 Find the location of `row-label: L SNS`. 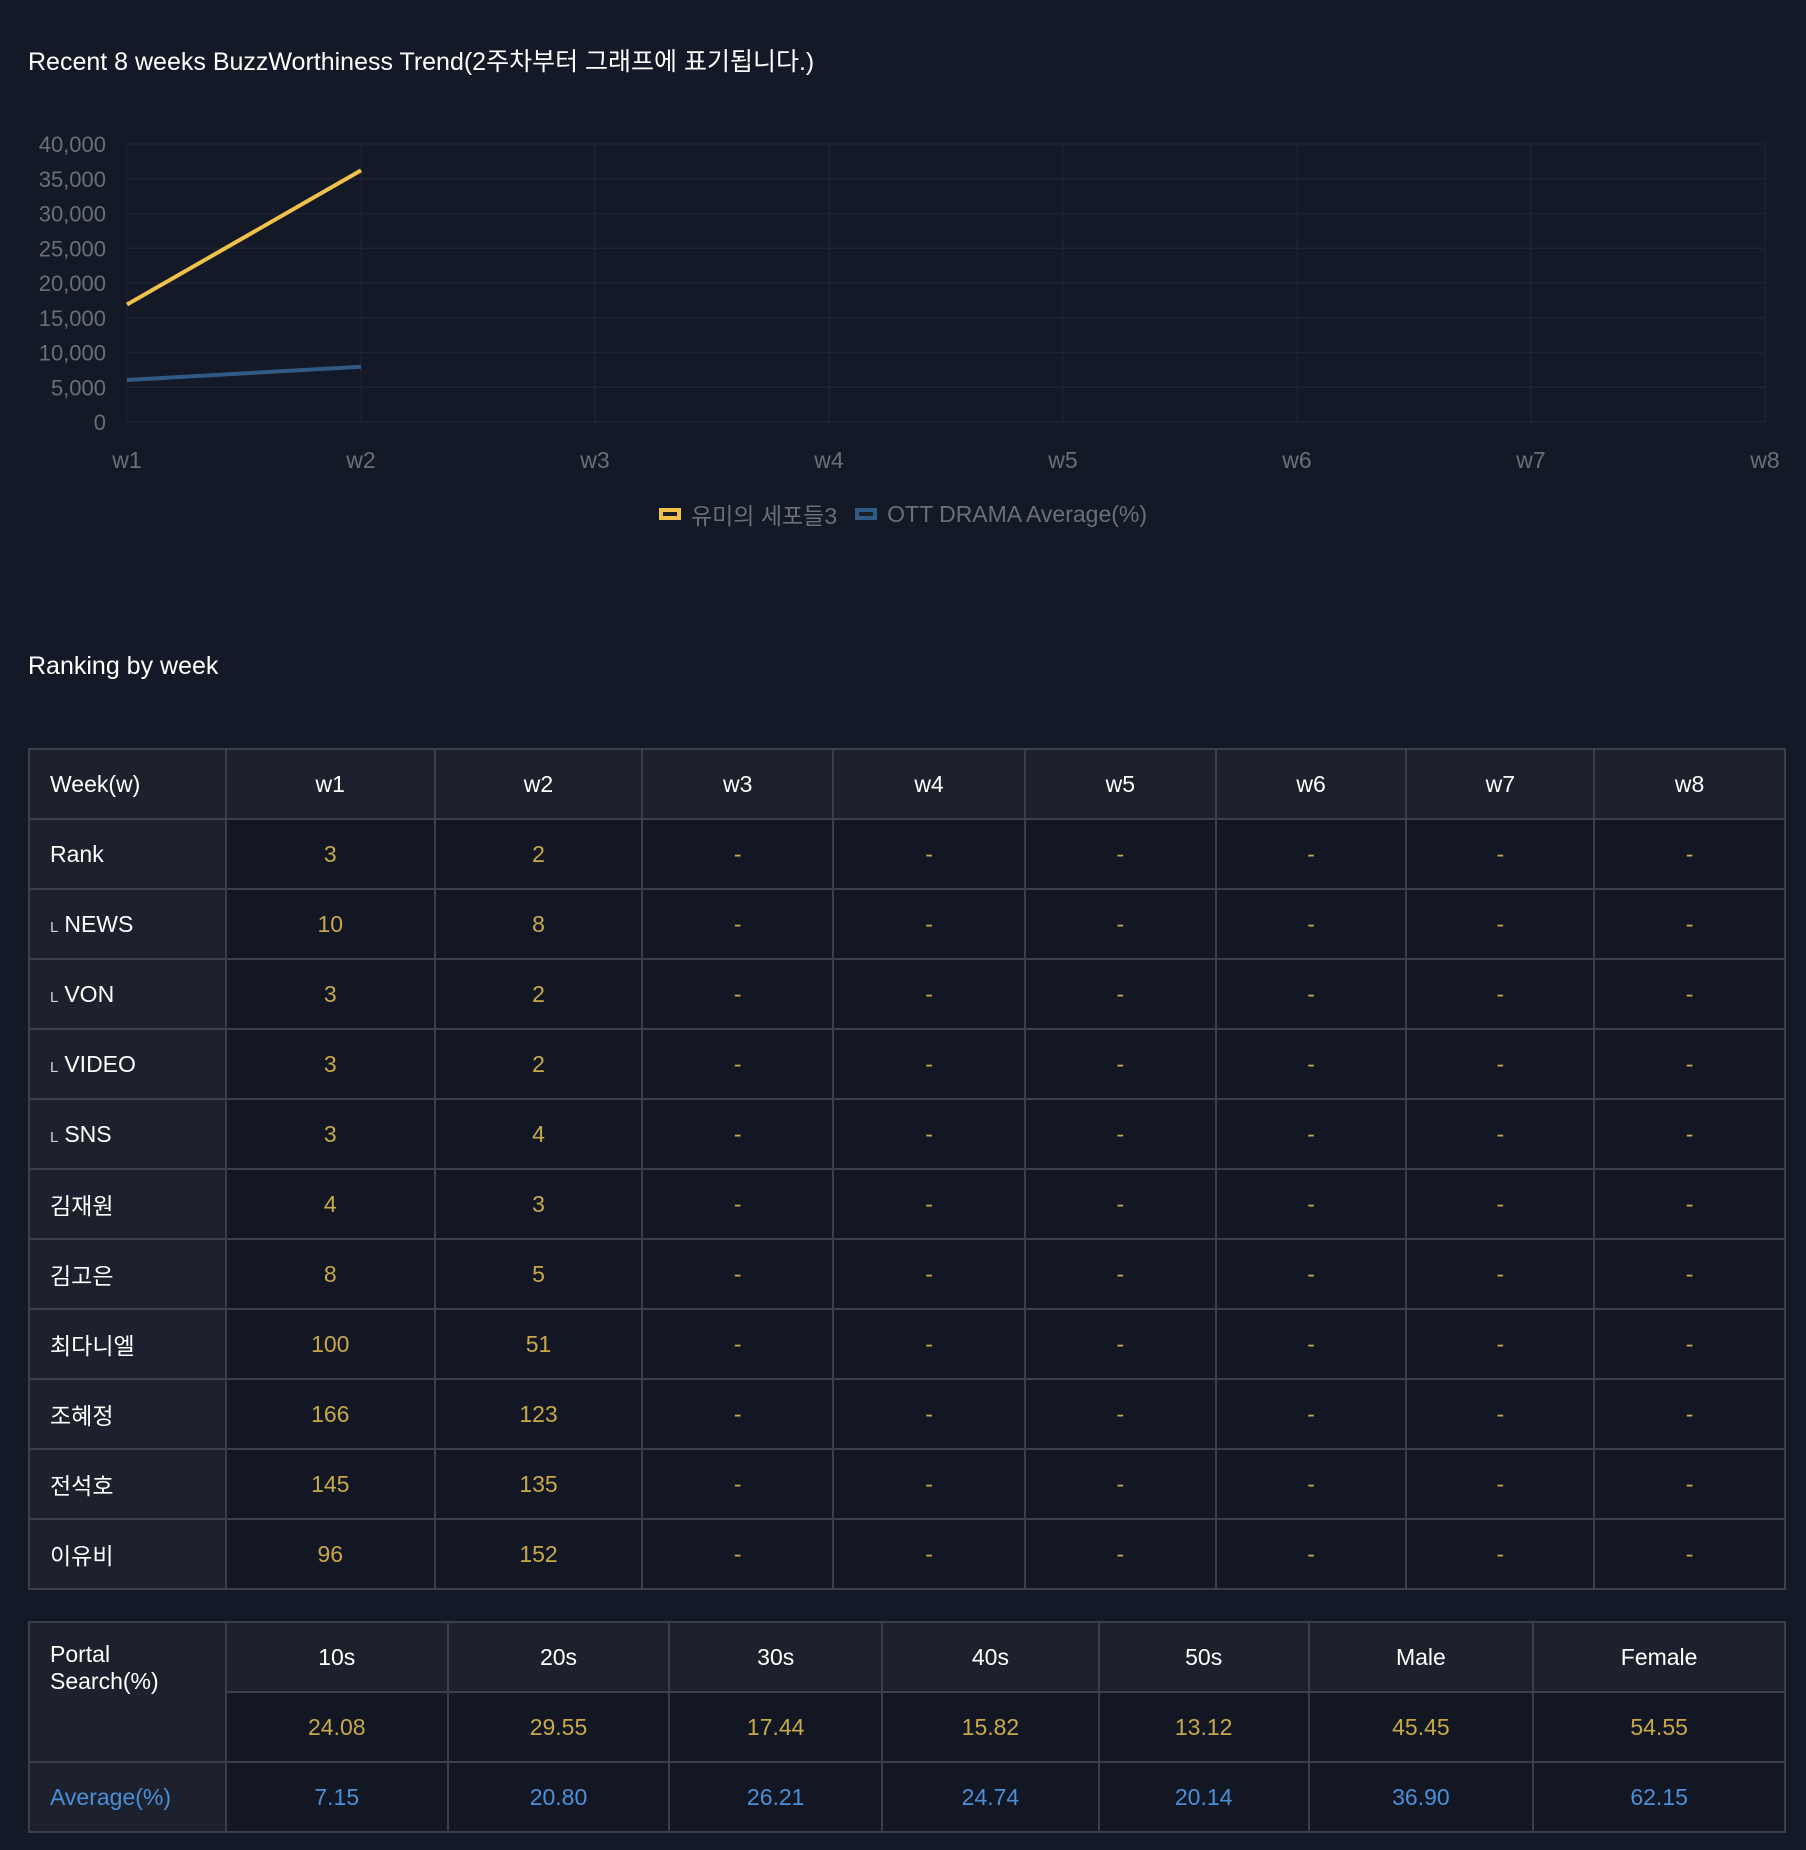

row-label: L SNS is located at coordinates (127, 1134).